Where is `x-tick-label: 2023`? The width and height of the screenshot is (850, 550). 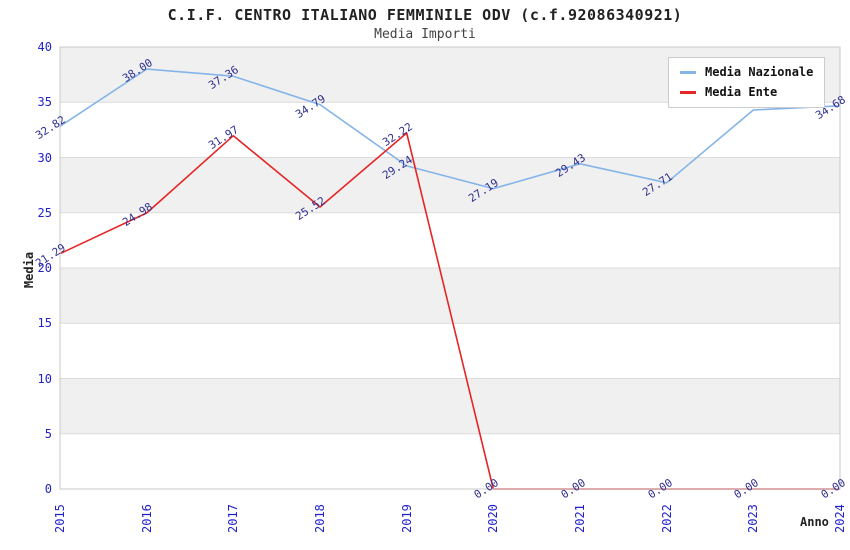 x-tick-label: 2023 is located at coordinates (753, 518).